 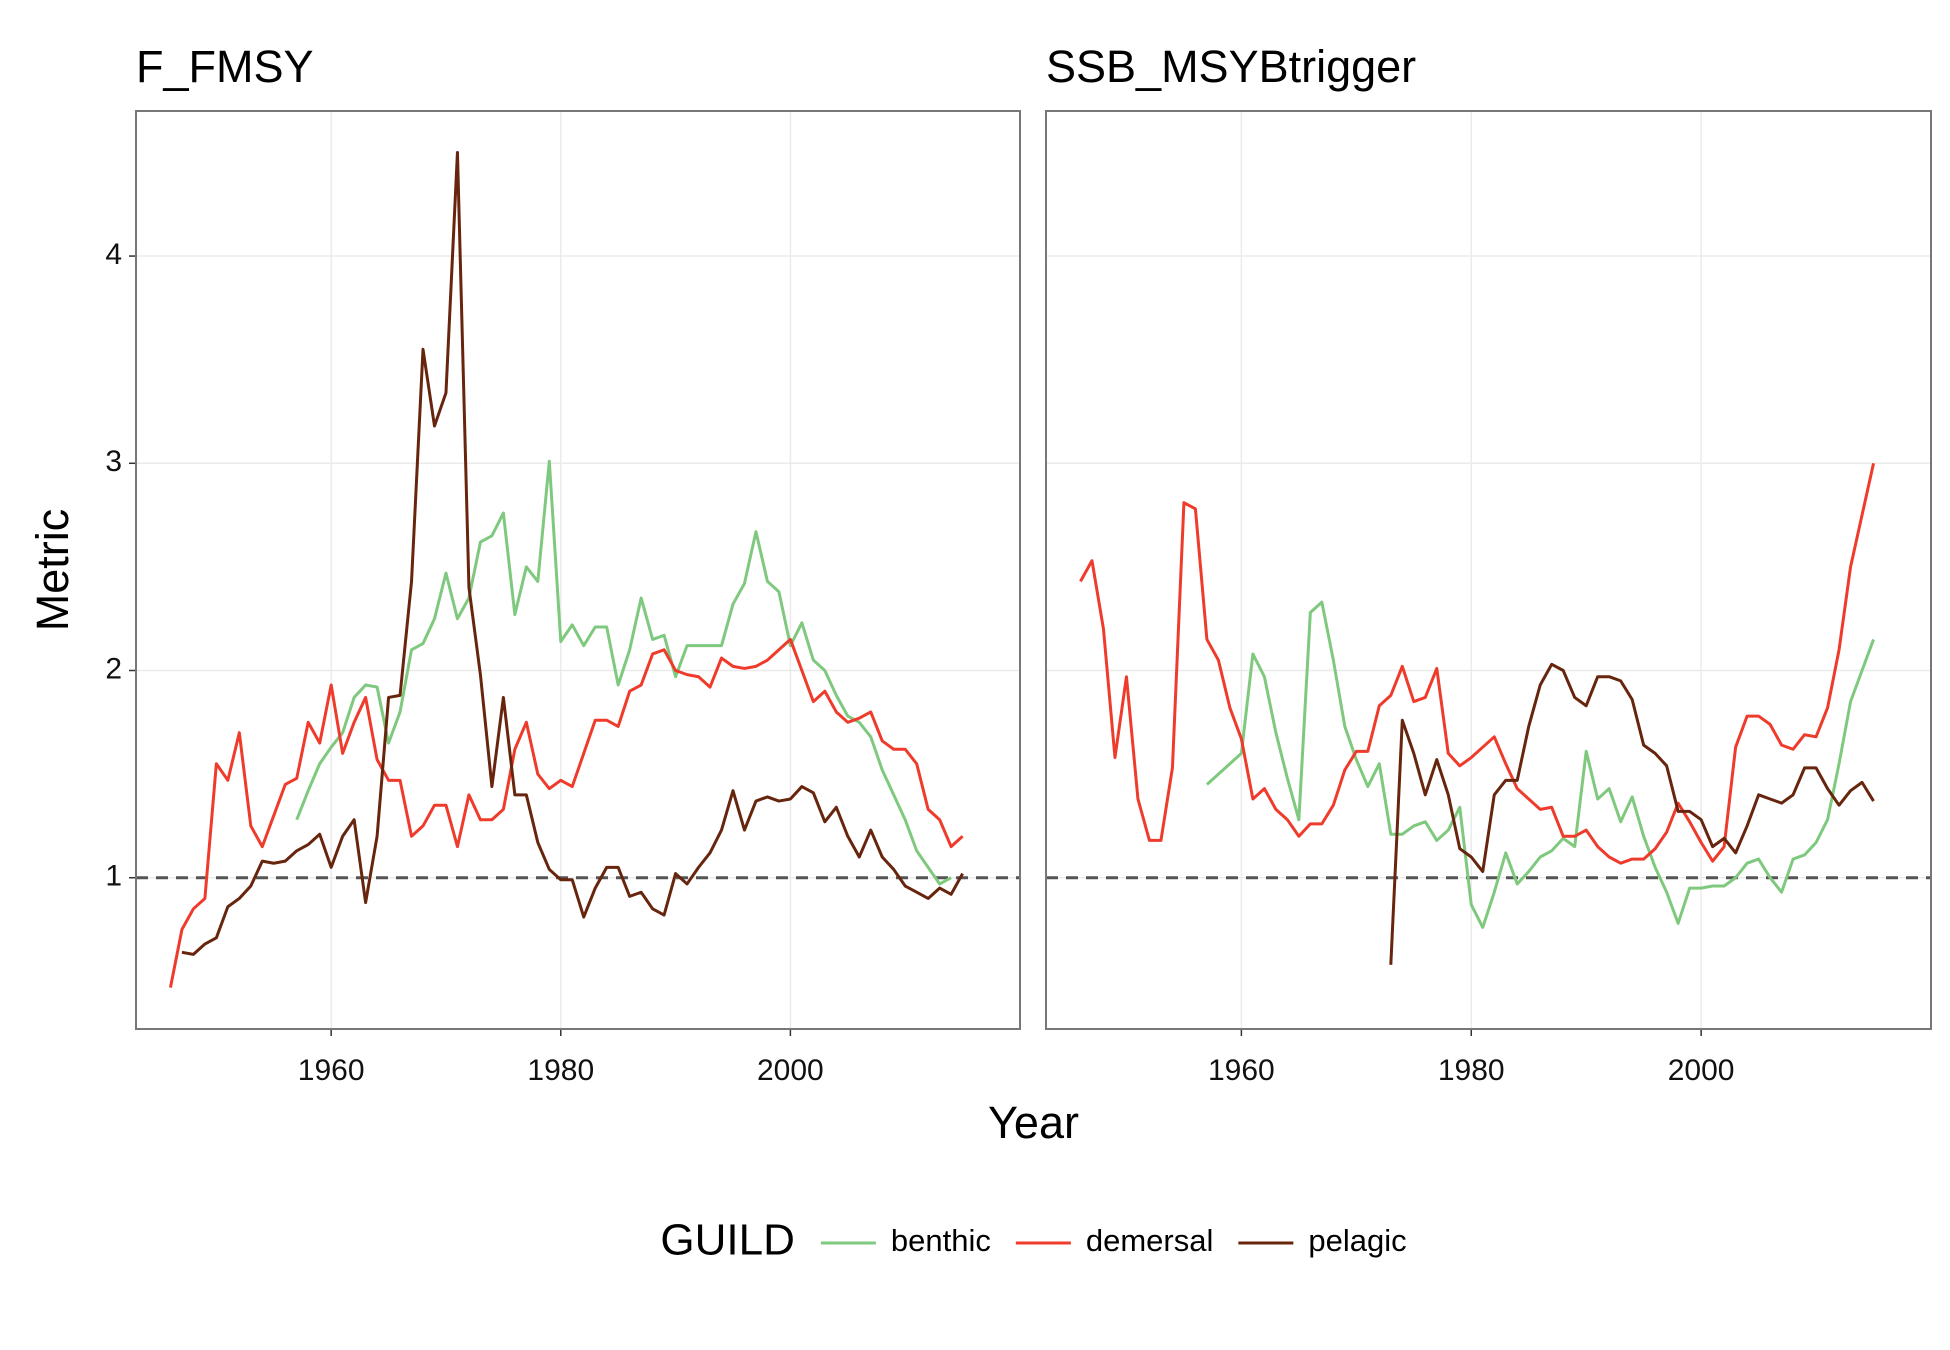 What do you see at coordinates (1357, 1240) in the screenshot?
I see `legend-label: pelagic` at bounding box center [1357, 1240].